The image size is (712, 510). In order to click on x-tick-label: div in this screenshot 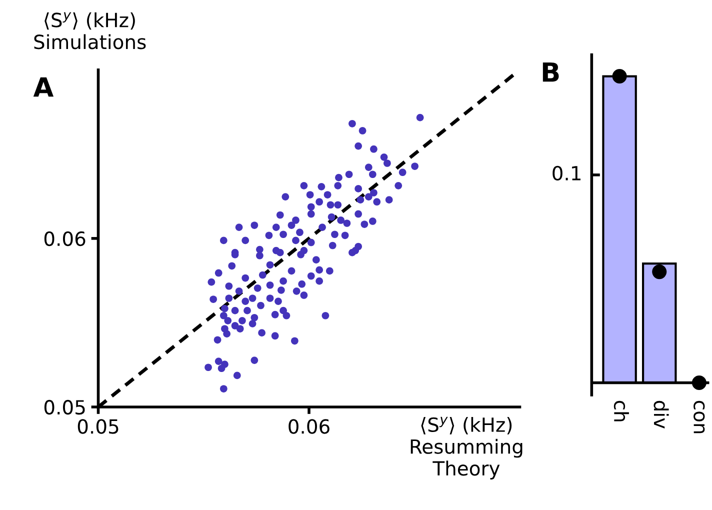, I will do `click(661, 414)`.